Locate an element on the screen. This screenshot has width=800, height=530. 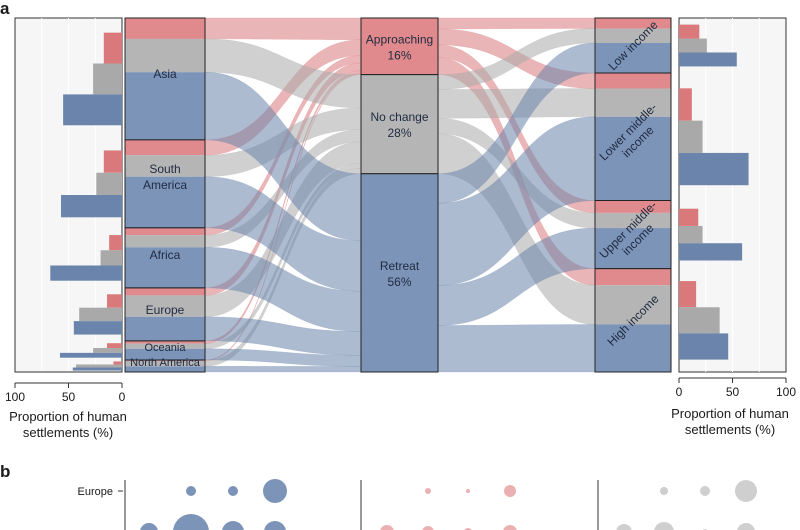
panel-a-label: a is located at coordinates (5, 9).